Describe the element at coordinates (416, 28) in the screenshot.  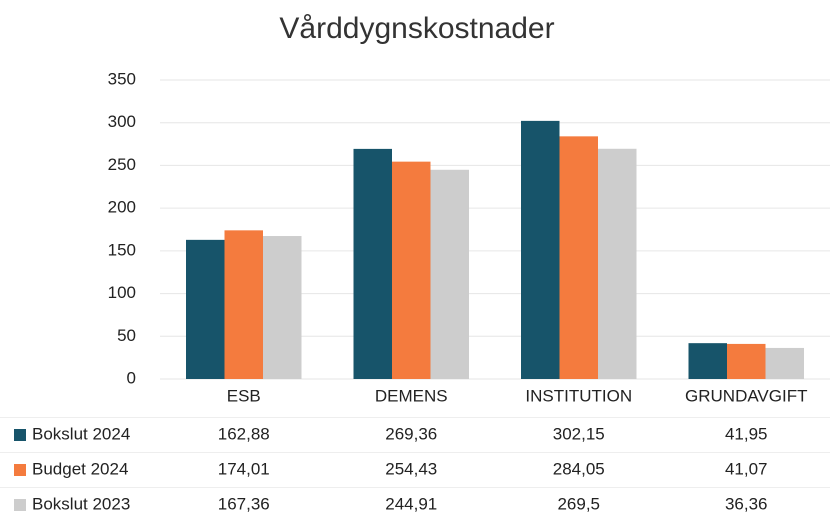
I see `chart-title: Vårddygnskostnader` at that location.